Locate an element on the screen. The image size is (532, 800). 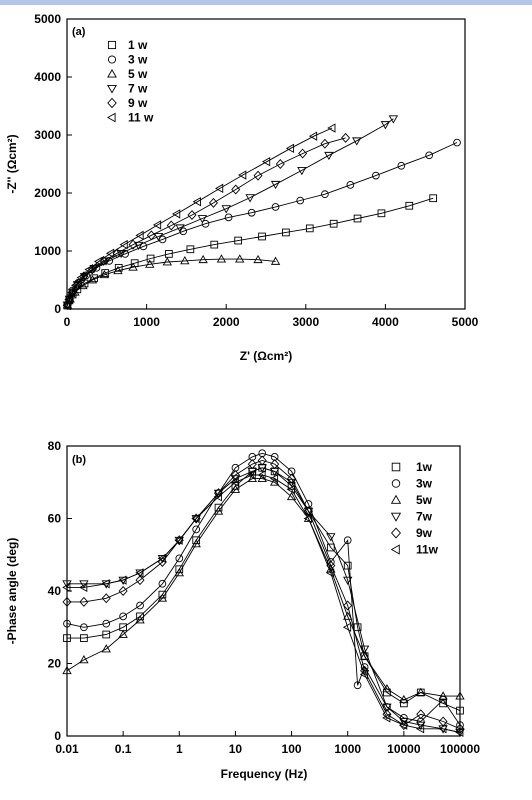
legend-label-a-3-w: 3 w is located at coordinates (138, 60).